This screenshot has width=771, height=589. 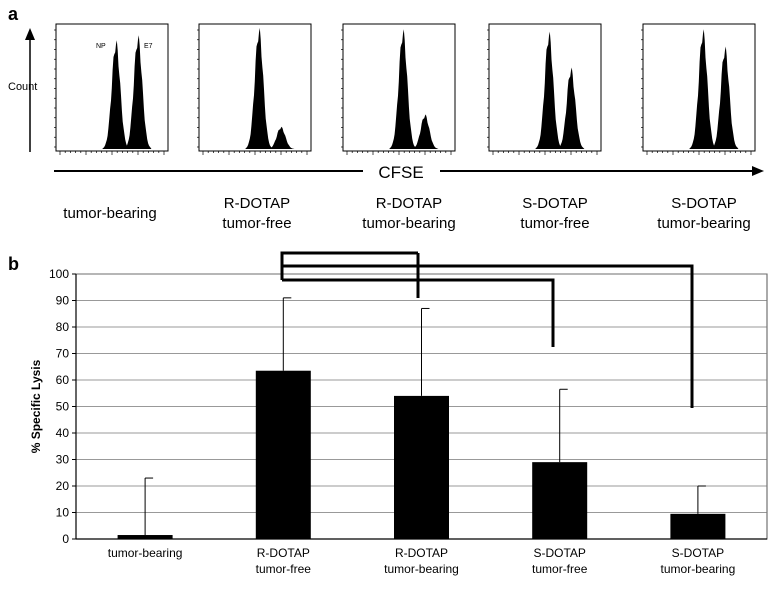 What do you see at coordinates (400, 172) in the screenshot?
I see `cfse-axis-label: CFSE` at bounding box center [400, 172].